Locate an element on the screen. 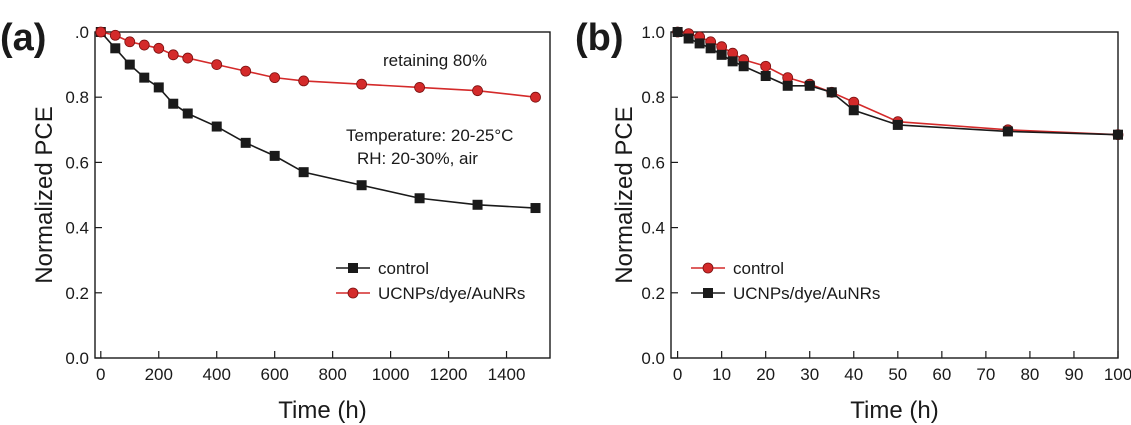 Image resolution: width=1131 pixels, height=425 pixels. panel-label: (a) is located at coordinates (23, 38).